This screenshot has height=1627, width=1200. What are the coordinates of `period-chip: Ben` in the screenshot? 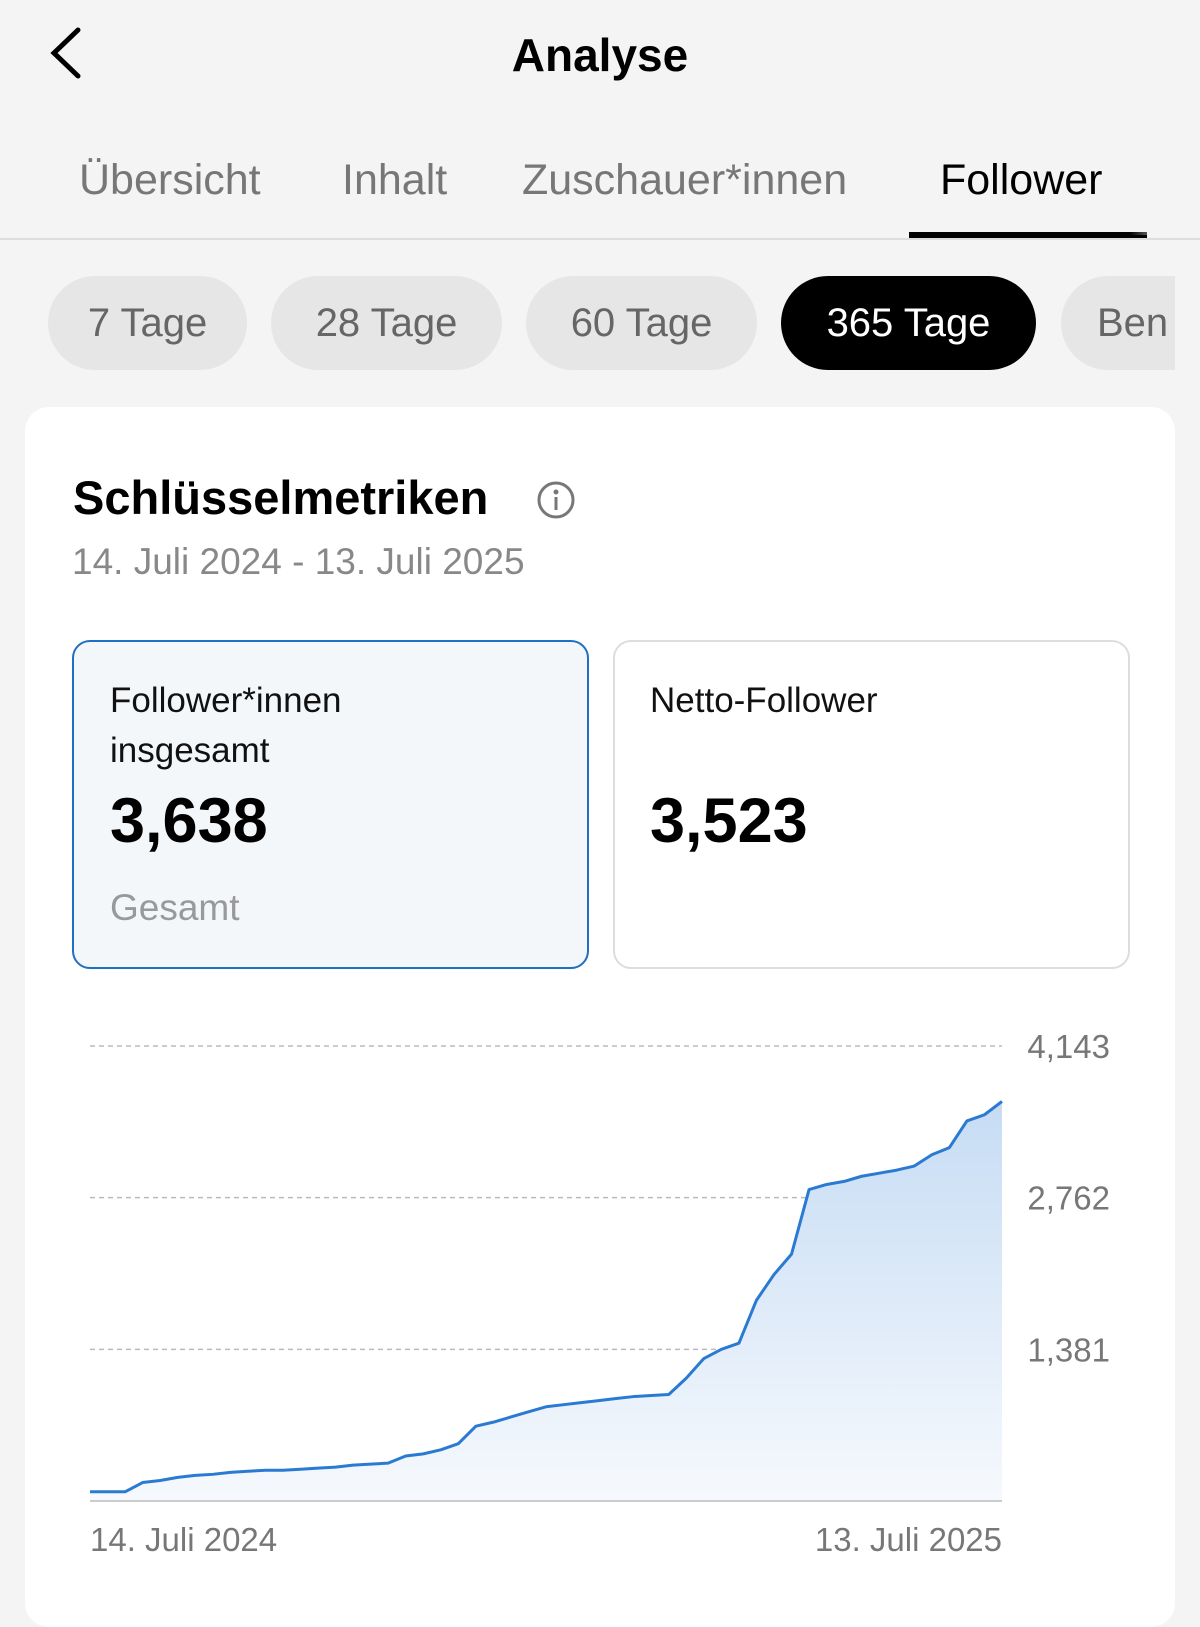 It's located at (1118, 323).